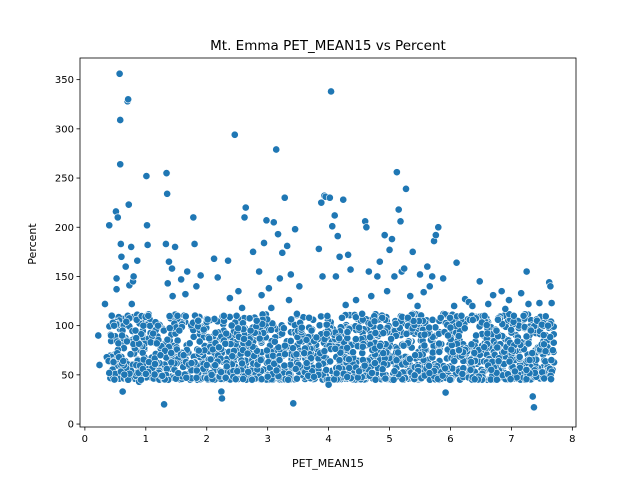  Describe the element at coordinates (207, 439) in the screenshot. I see `x-tick-label: 2` at that location.